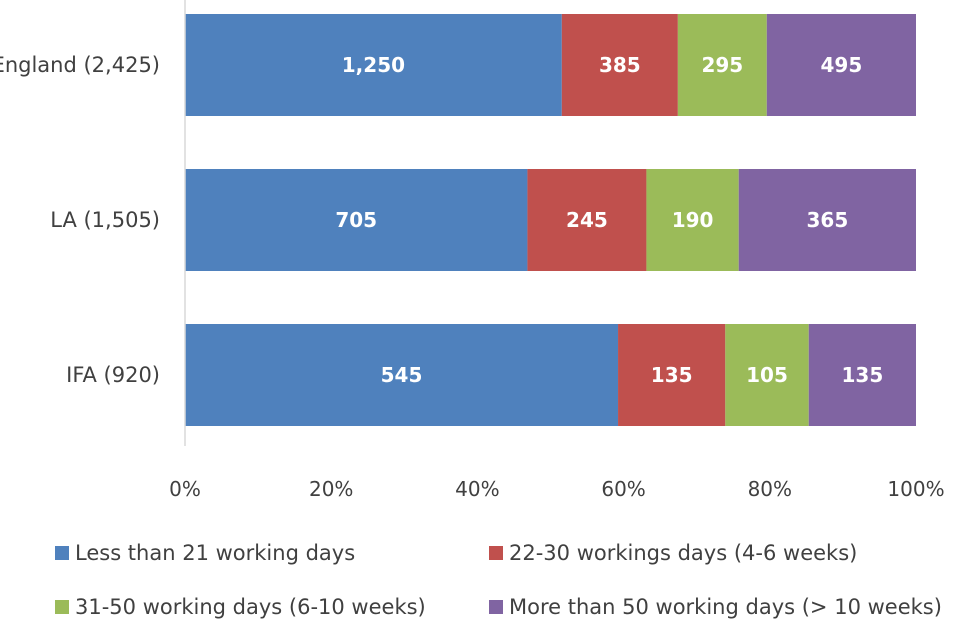 This screenshot has height=640, width=960. What do you see at coordinates (915, 489) in the screenshot?
I see `x-tick-label: 100%` at bounding box center [915, 489].